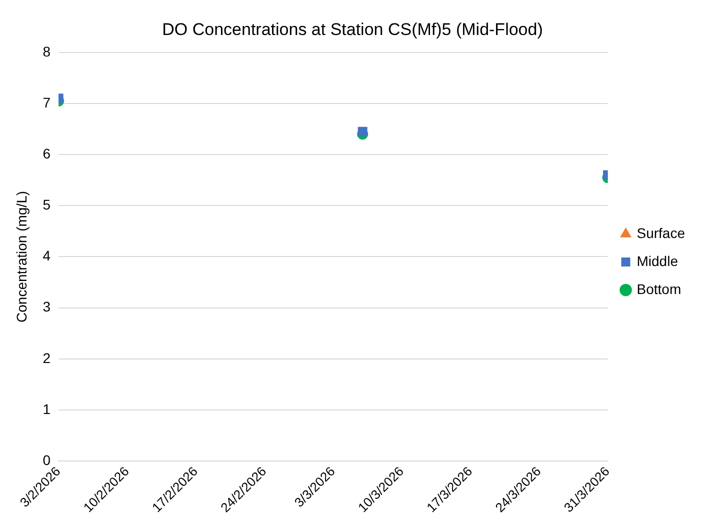  What do you see at coordinates (46, 358) in the screenshot?
I see `y-tick-label: 2` at bounding box center [46, 358].